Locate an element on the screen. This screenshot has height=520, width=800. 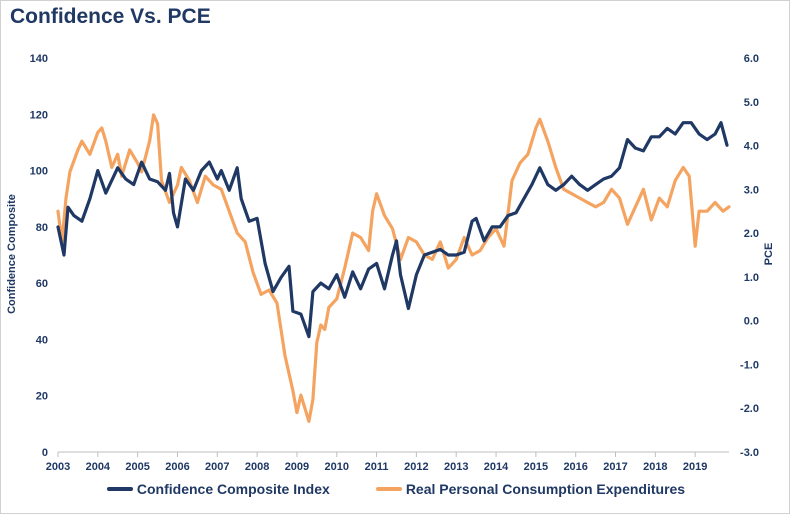
chart-title: Confidence Vs. PCE is located at coordinates (110, 16).